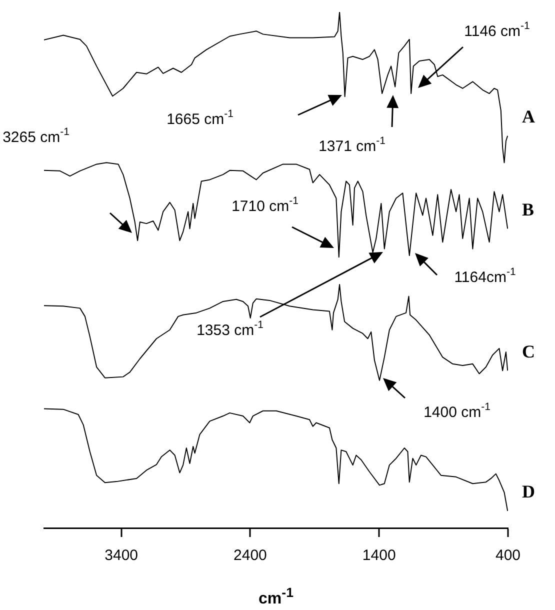  I want to click on series-label: B, so click(528, 209).